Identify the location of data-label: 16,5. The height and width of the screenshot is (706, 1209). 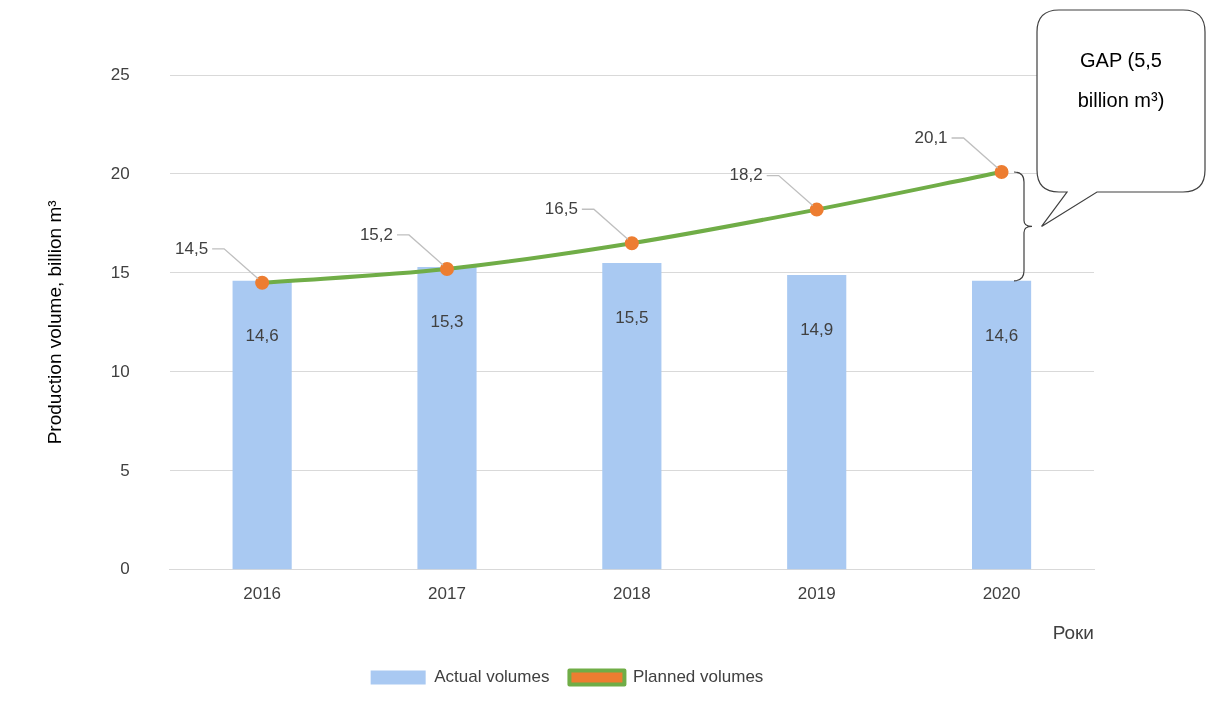
(561, 208).